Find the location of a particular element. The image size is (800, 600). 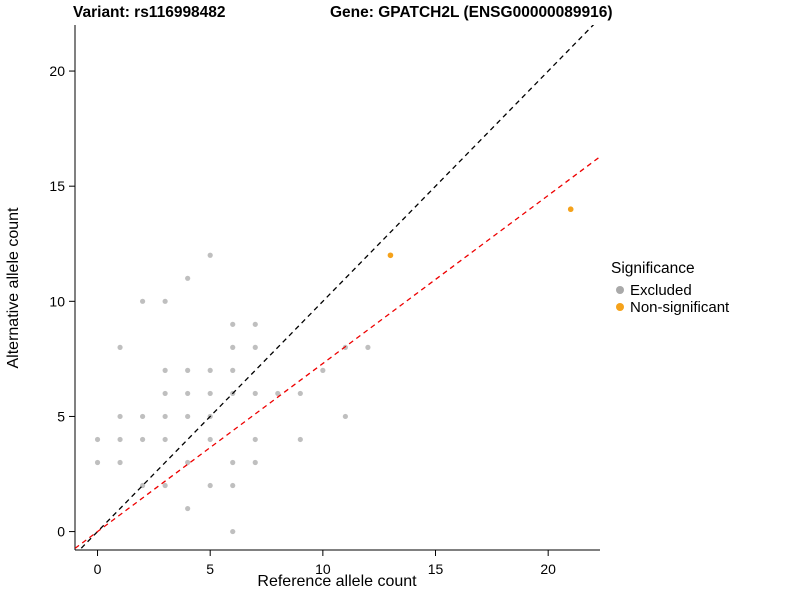

legend-item-label: Non-significant is located at coordinates (680, 307).